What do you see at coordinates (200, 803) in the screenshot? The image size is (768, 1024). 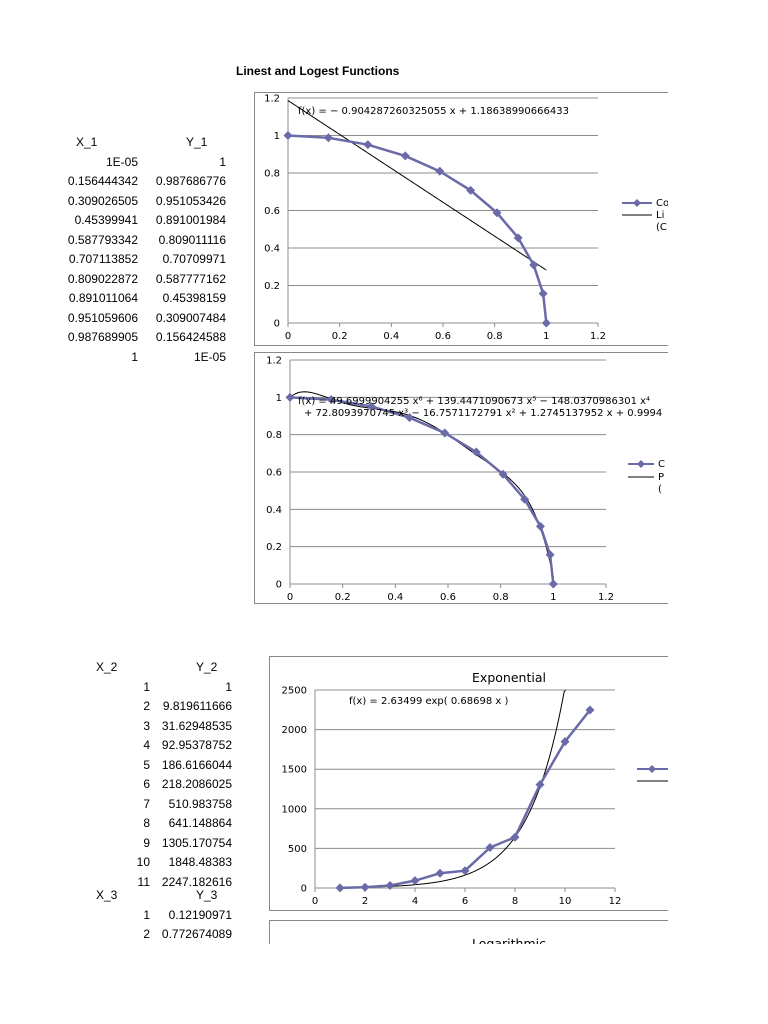 I see `table-cell: 510.983758` at bounding box center [200, 803].